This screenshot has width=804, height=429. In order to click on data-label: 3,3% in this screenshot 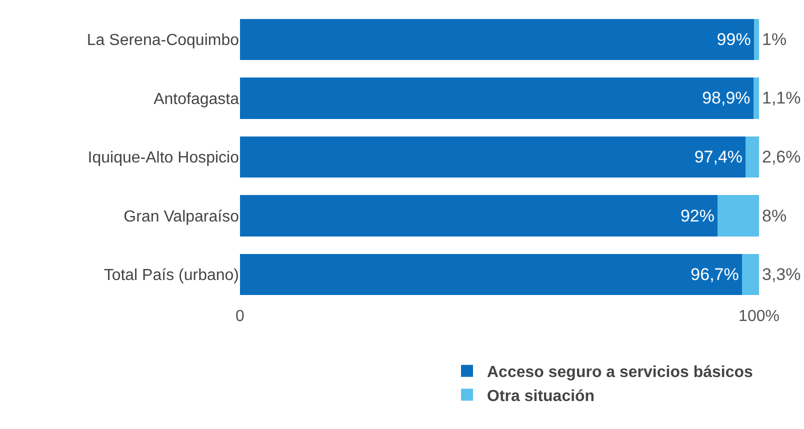, I will do `click(781, 274)`.